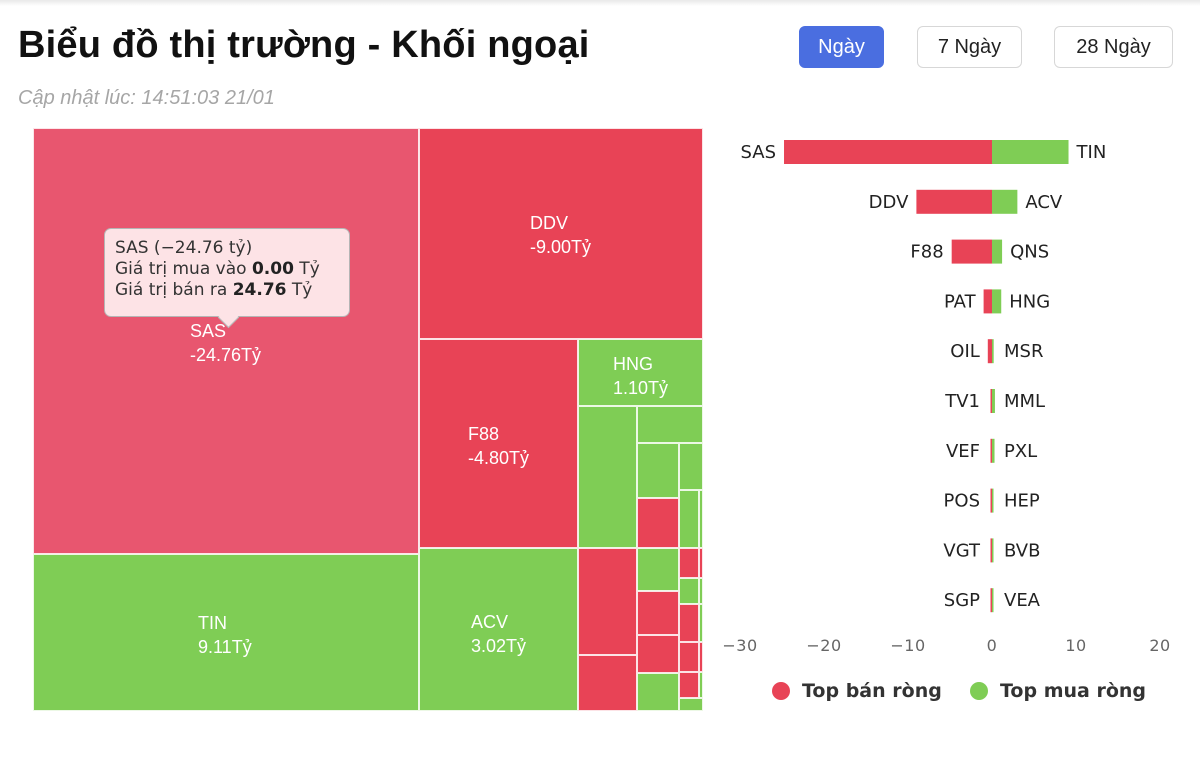 This screenshot has height=757, width=1200. I want to click on legend-sell-dot, so click(781, 691).